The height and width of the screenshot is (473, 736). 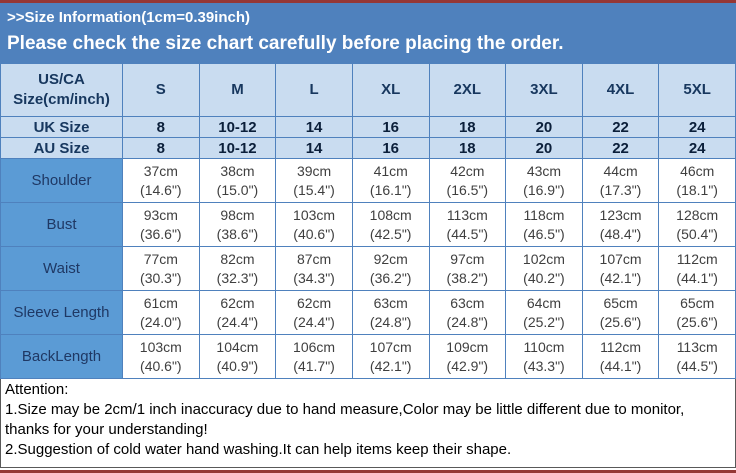 What do you see at coordinates (237, 189) in the screenshot?
I see `measurement-inch: (15.0")` at bounding box center [237, 189].